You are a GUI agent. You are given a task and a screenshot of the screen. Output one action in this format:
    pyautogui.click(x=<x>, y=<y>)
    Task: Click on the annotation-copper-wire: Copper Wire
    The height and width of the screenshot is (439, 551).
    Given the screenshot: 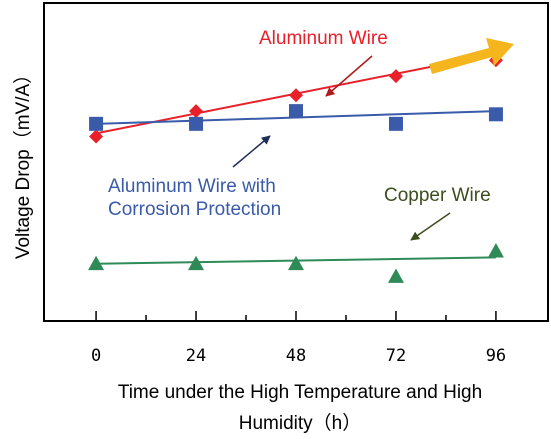 What is the action you would take?
    pyautogui.click(x=437, y=195)
    